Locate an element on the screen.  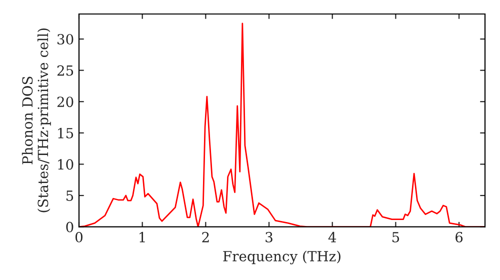
x-tick-label: 5 is located at coordinates (396, 237).